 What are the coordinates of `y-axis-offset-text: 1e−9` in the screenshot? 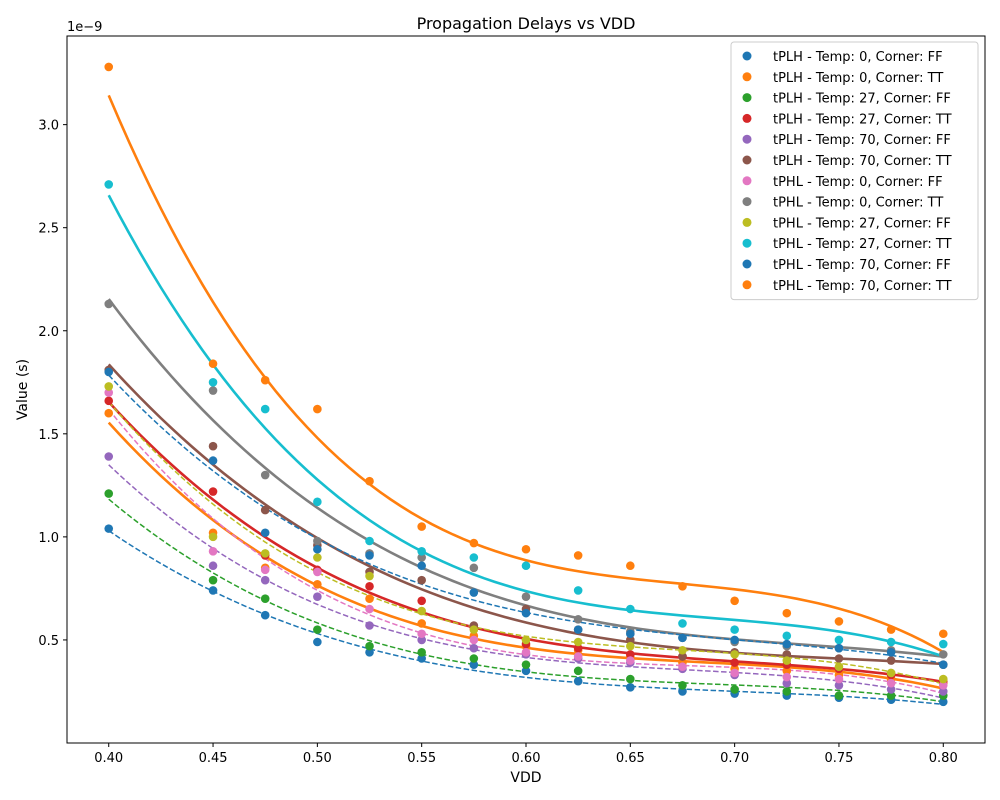 It's located at (84, 27).